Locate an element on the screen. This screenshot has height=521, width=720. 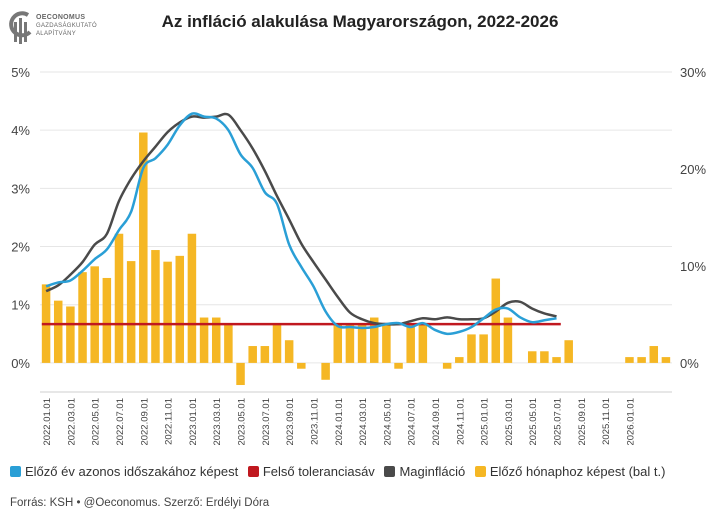
x-tick-label: 2025.09.01 is located at coordinates (582, 422).